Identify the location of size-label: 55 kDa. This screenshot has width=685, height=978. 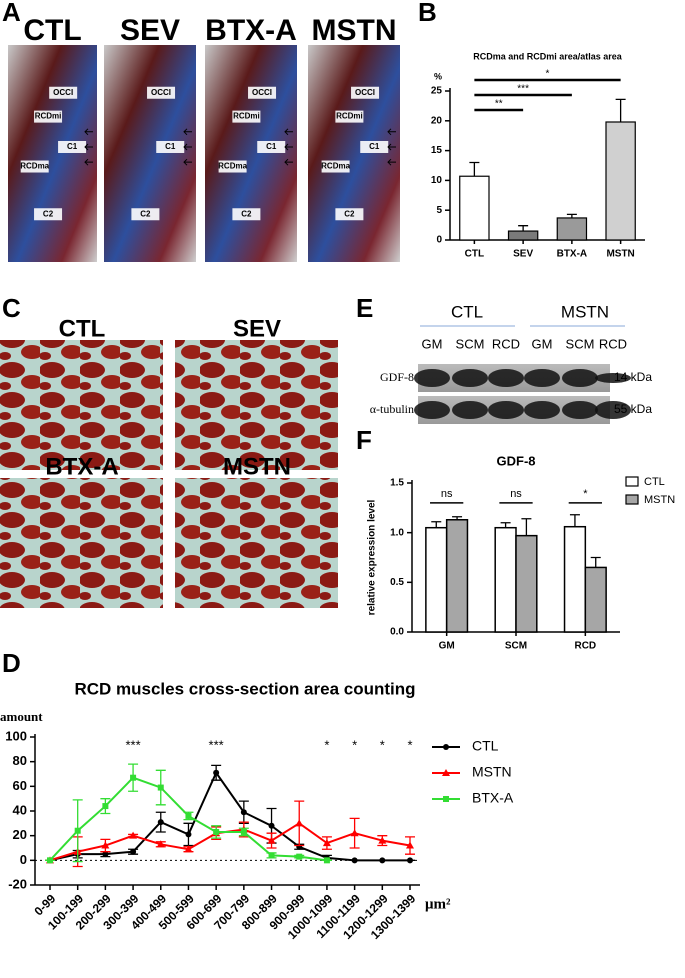
(633, 409).